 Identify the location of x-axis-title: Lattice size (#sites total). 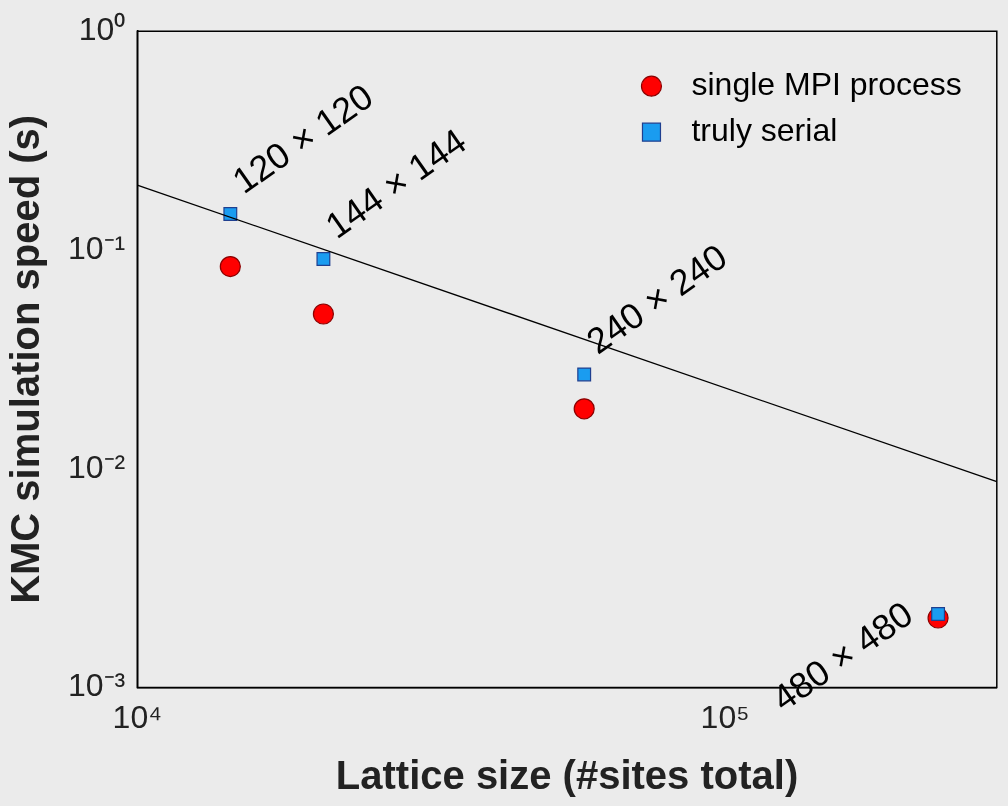
(567, 775).